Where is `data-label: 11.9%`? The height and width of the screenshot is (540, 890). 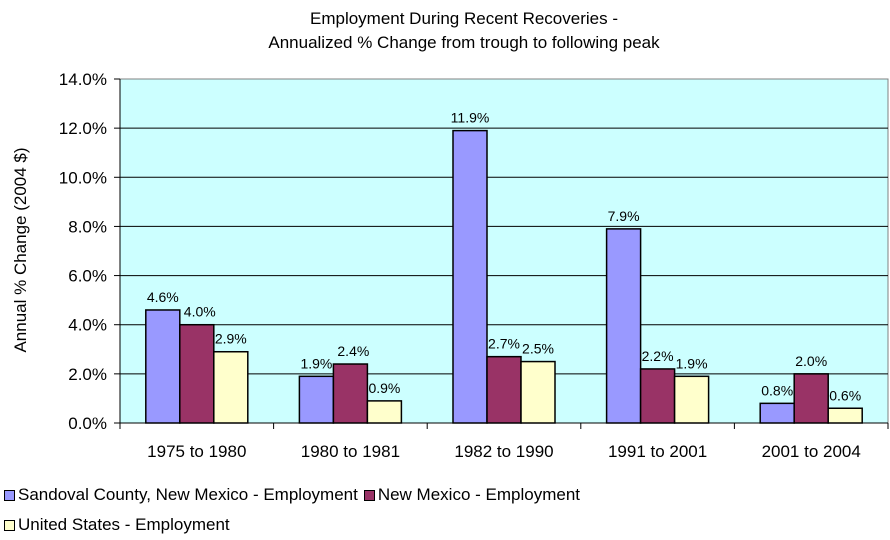 data-label: 11.9% is located at coordinates (470, 118).